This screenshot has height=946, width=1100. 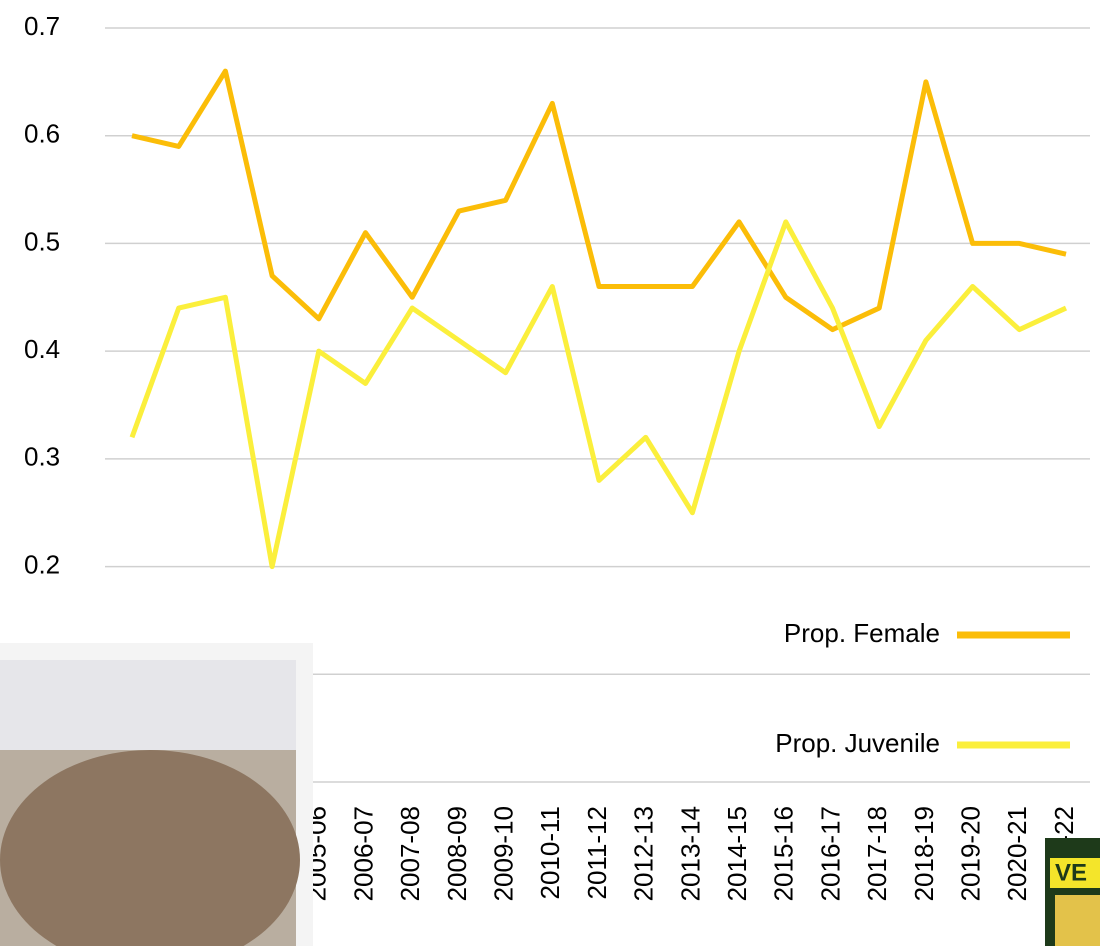 I want to click on x-tick-label: 2013-14, so click(x=690, y=853).